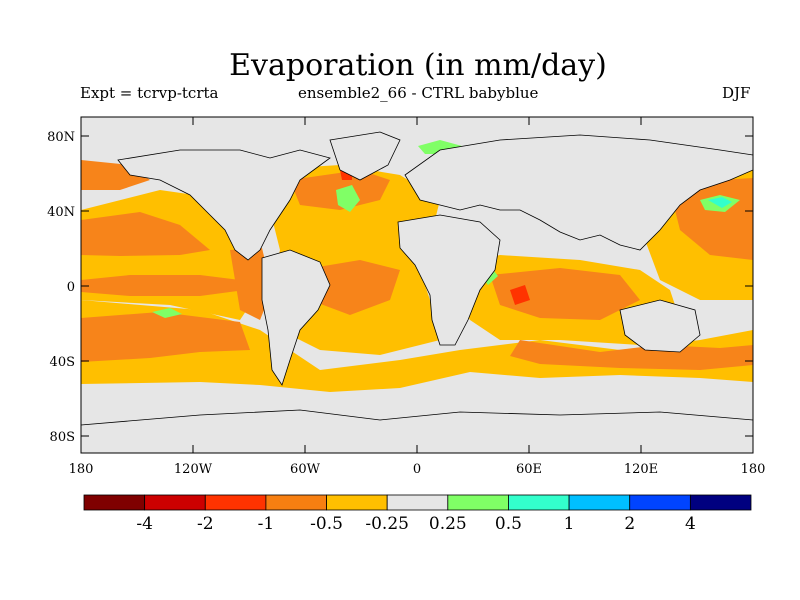 This screenshot has width=800, height=600. I want to click on land-south-america, so click(296, 317).